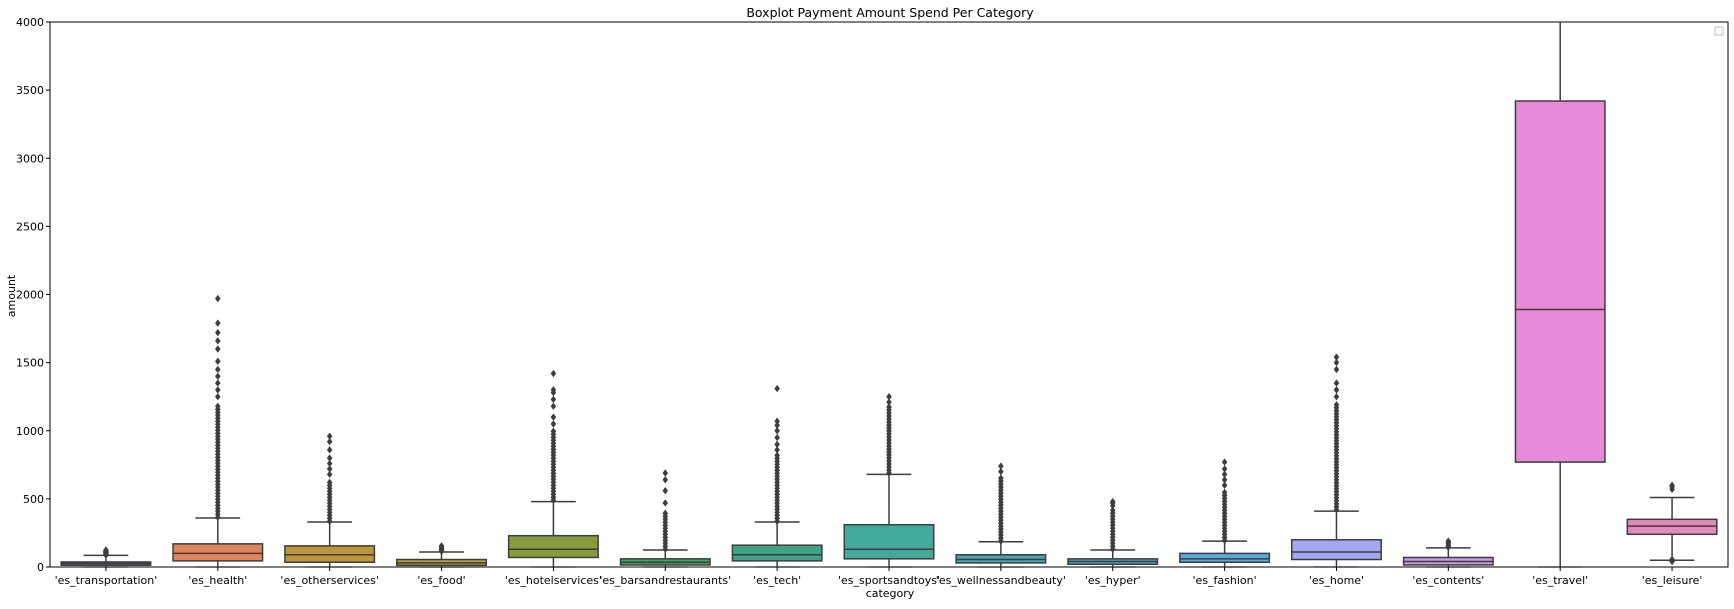  I want to click on x-tick-label: 'es_otherservices', so click(329, 580).